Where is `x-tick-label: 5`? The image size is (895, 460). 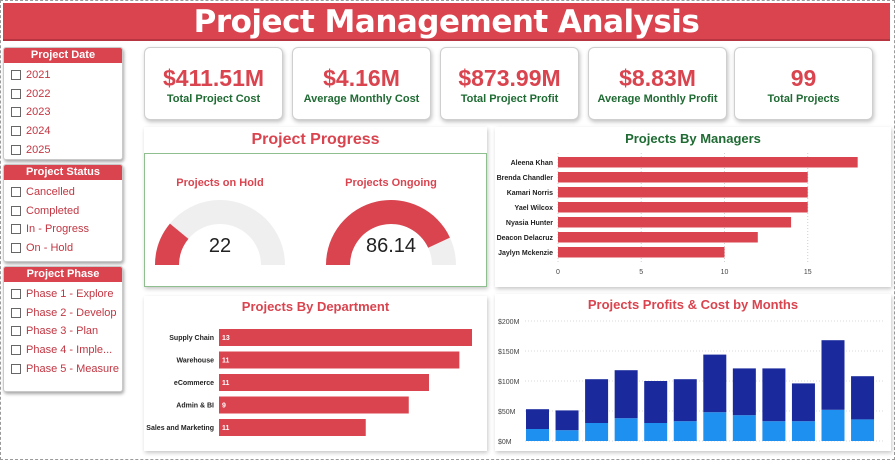
x-tick-label: 5 is located at coordinates (641, 272).